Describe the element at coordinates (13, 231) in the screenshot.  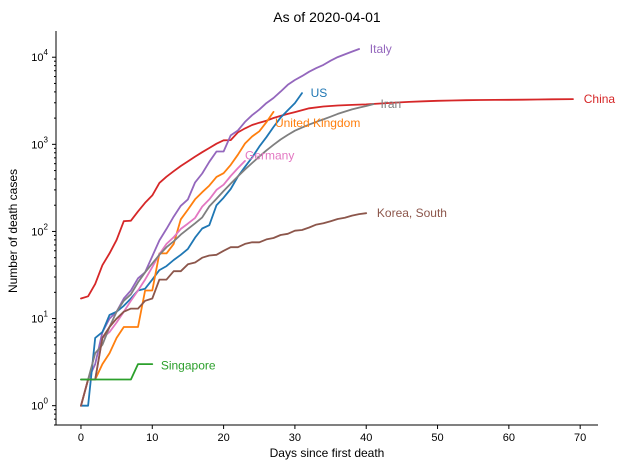
I see `y-axis-title: Number of death cases` at that location.